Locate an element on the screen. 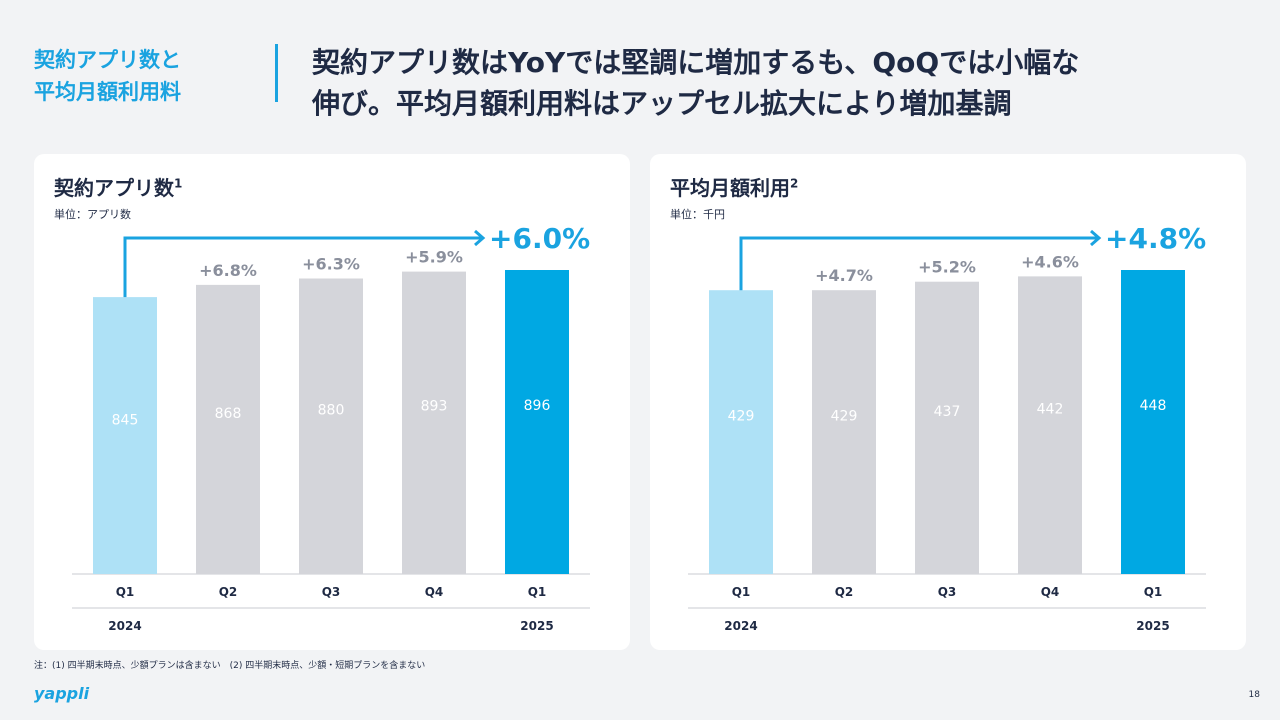  bar-value-label: 437 is located at coordinates (947, 412).